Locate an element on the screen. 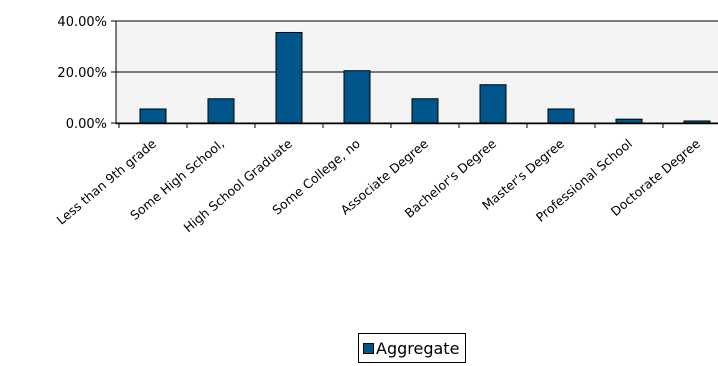  legend: Aggregate is located at coordinates (412, 348).